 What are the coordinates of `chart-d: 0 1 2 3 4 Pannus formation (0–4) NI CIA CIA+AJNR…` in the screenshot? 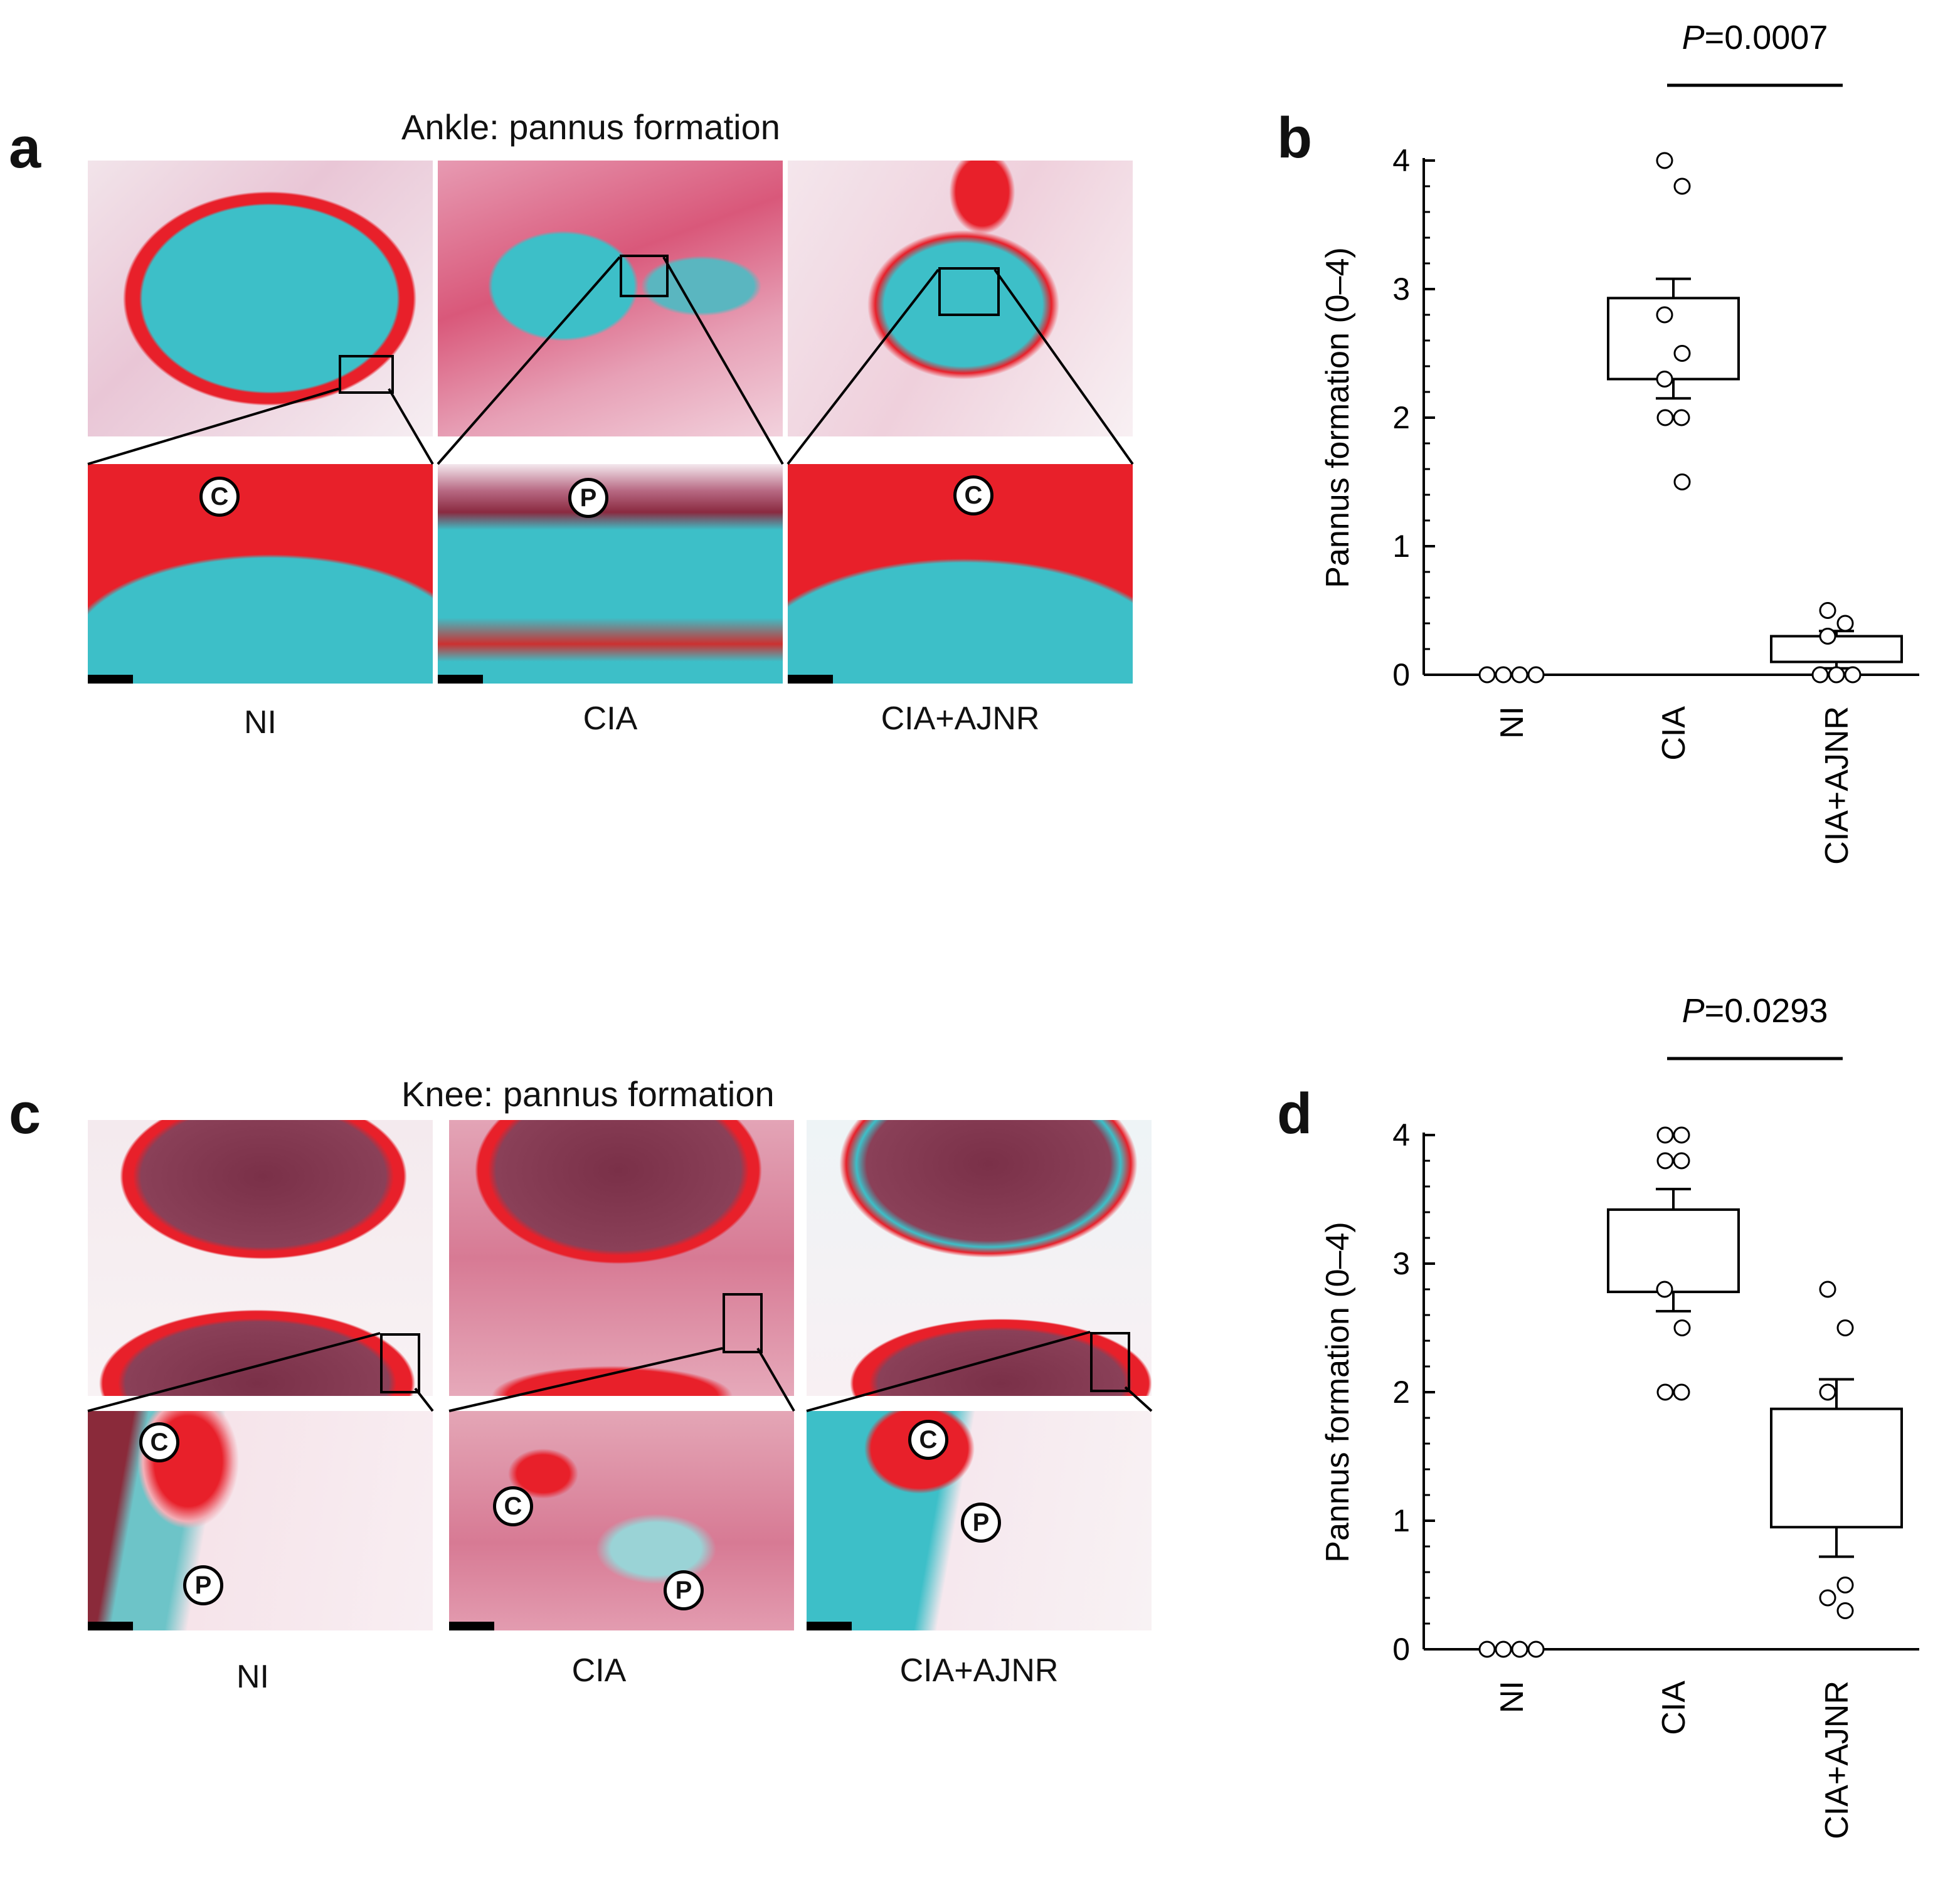 It's located at (1619, 1415).